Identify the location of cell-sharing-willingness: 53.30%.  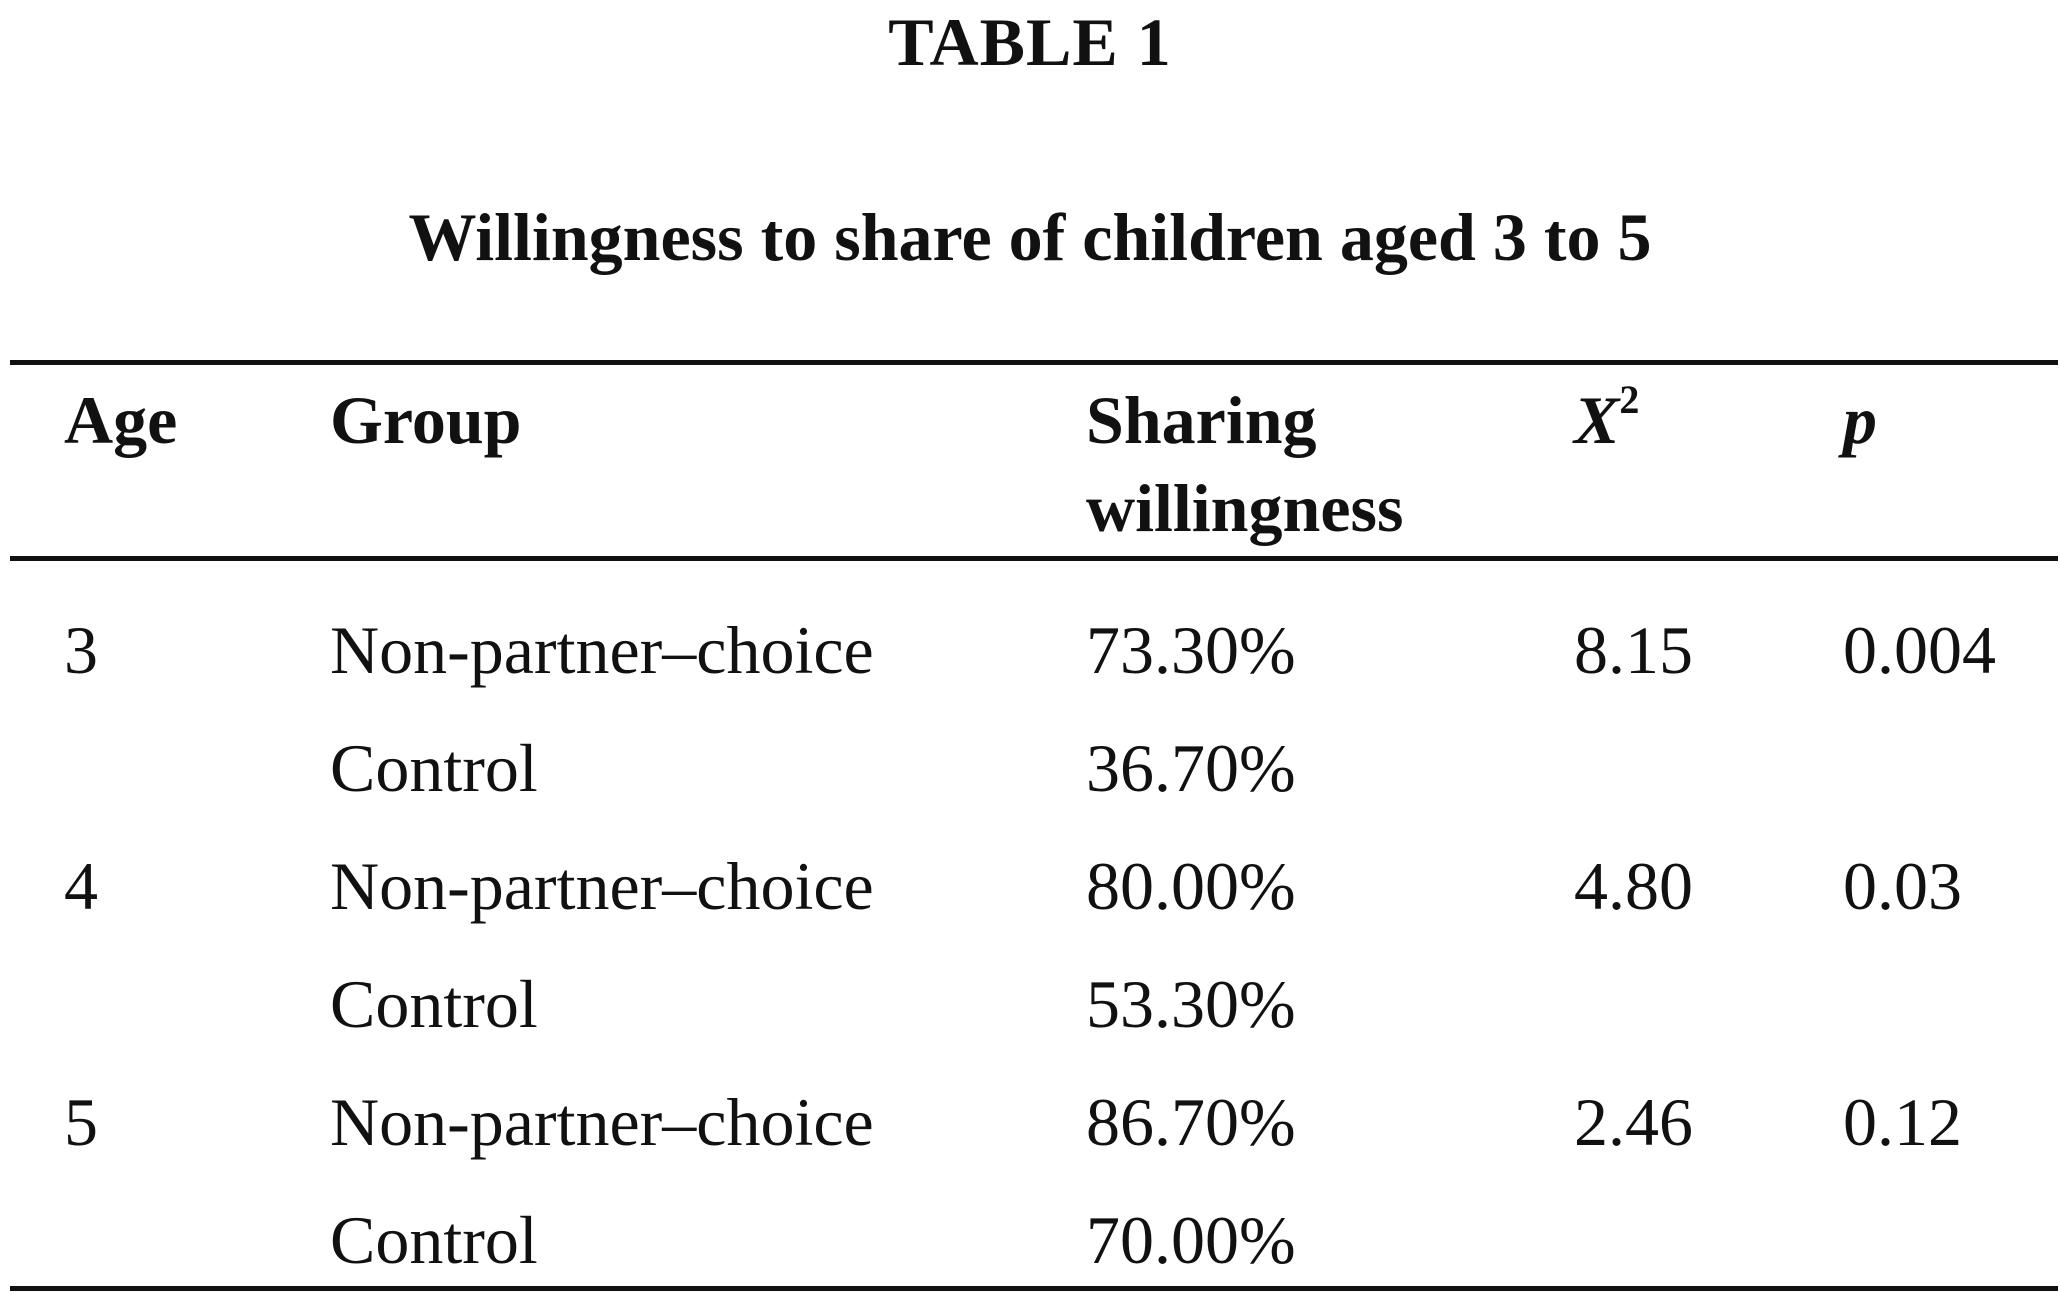
(1191, 1004).